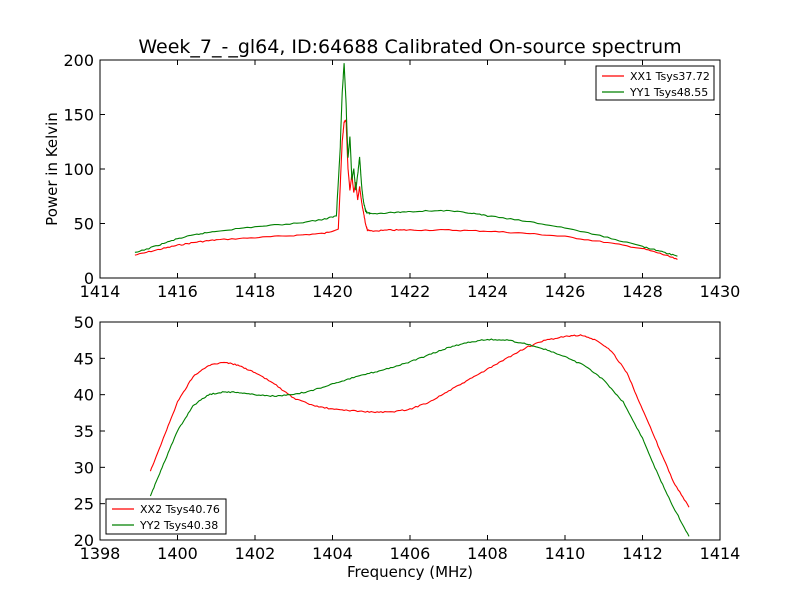 The width and height of the screenshot is (800, 604). What do you see at coordinates (410, 291) in the screenshot?
I see `x-tick-label: 1422` at bounding box center [410, 291].